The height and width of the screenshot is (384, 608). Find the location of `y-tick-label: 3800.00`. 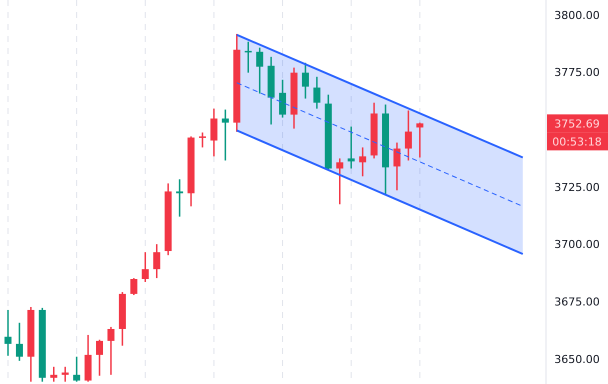

y-tick-label: 3800.00 is located at coordinates (577, 15).